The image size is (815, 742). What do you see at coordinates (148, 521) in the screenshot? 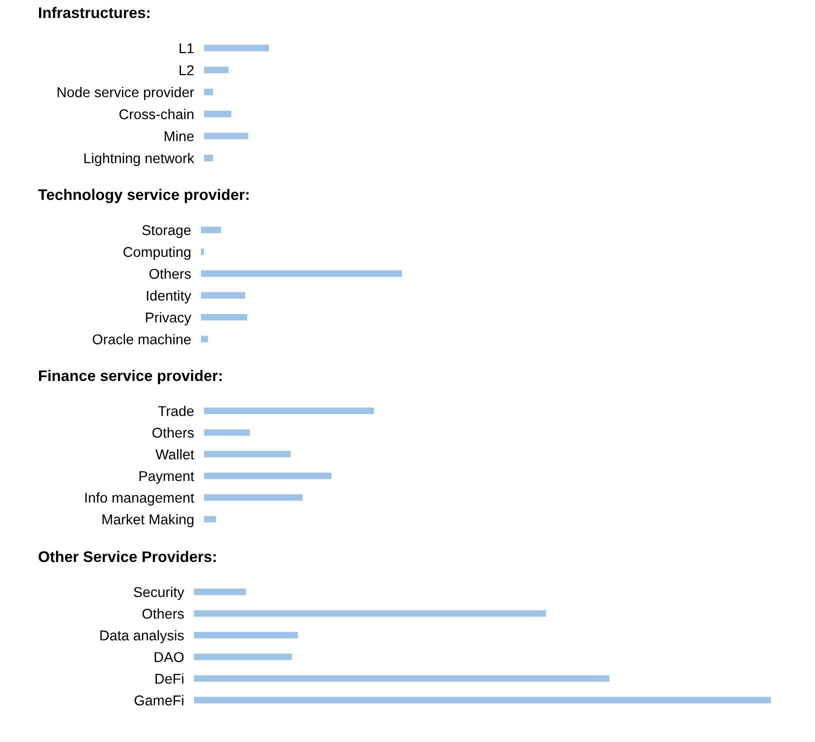
I see `y-tick-label: Market Making` at bounding box center [148, 521].